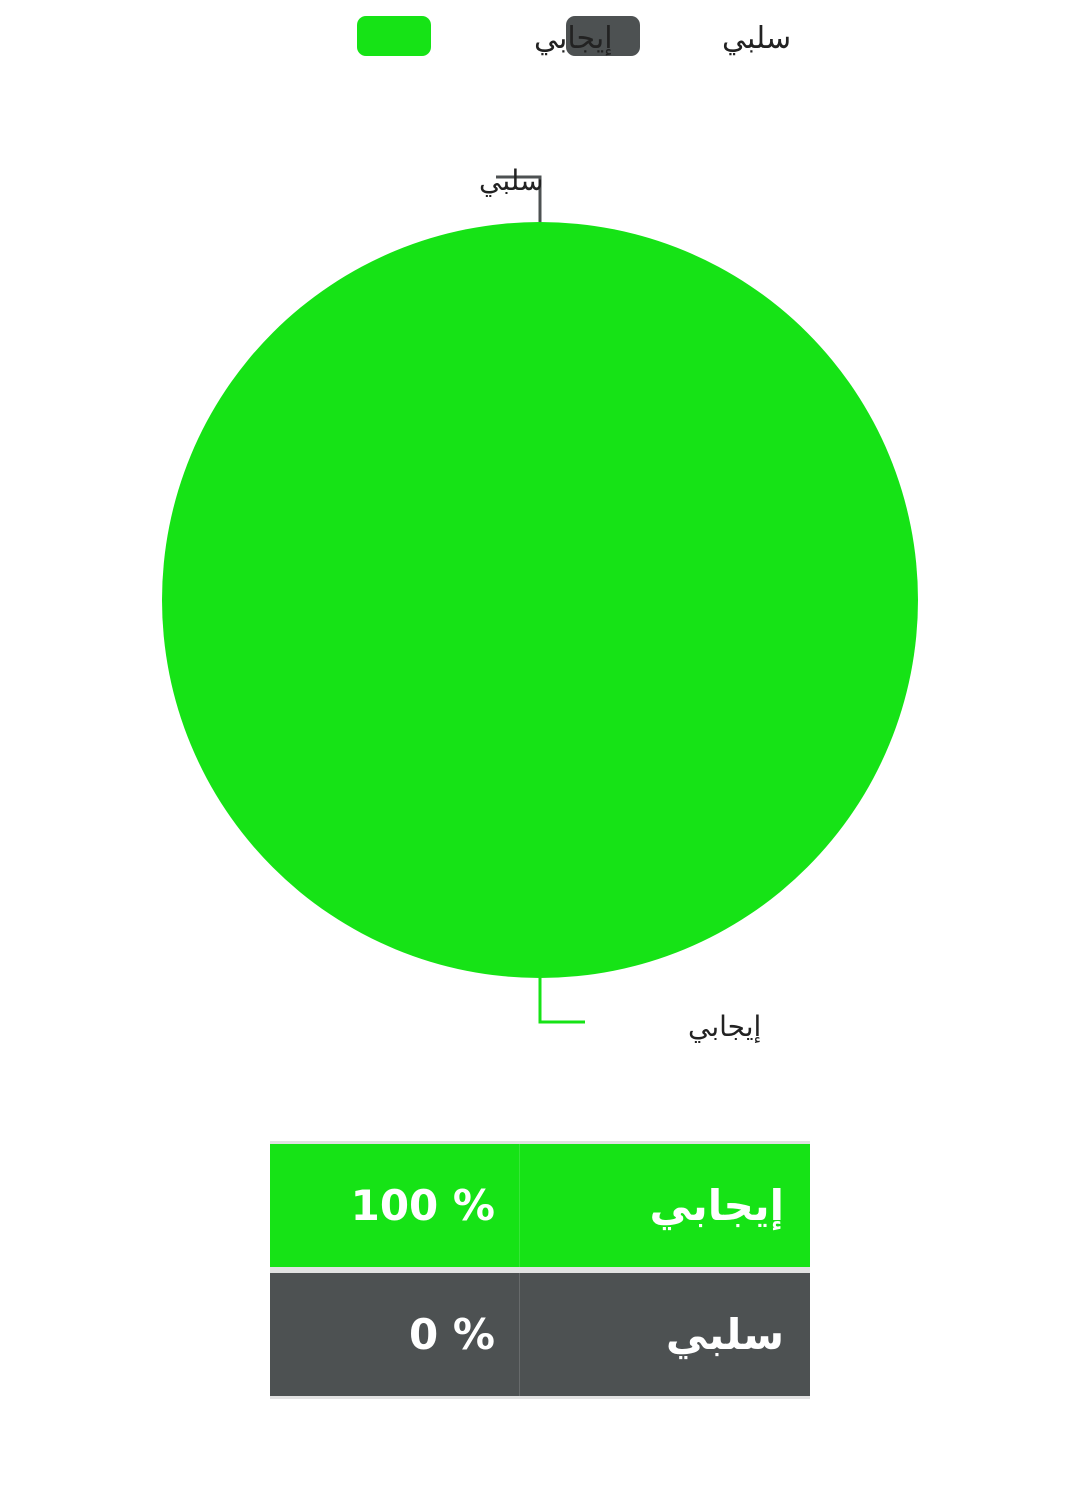  I want to click on table-cell-value: 100 %, so click(395, 1207).